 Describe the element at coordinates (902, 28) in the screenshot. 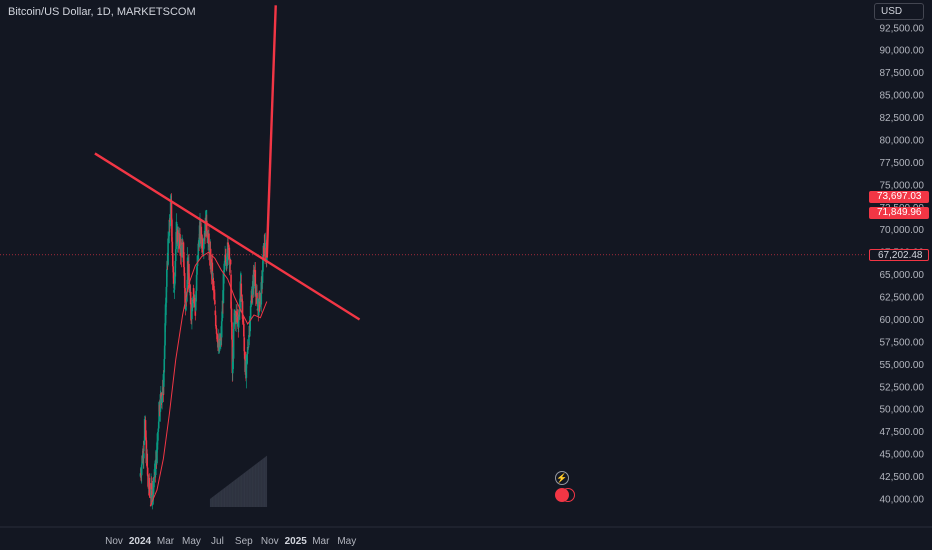

I see `y-tick-label: 92,500.00` at that location.